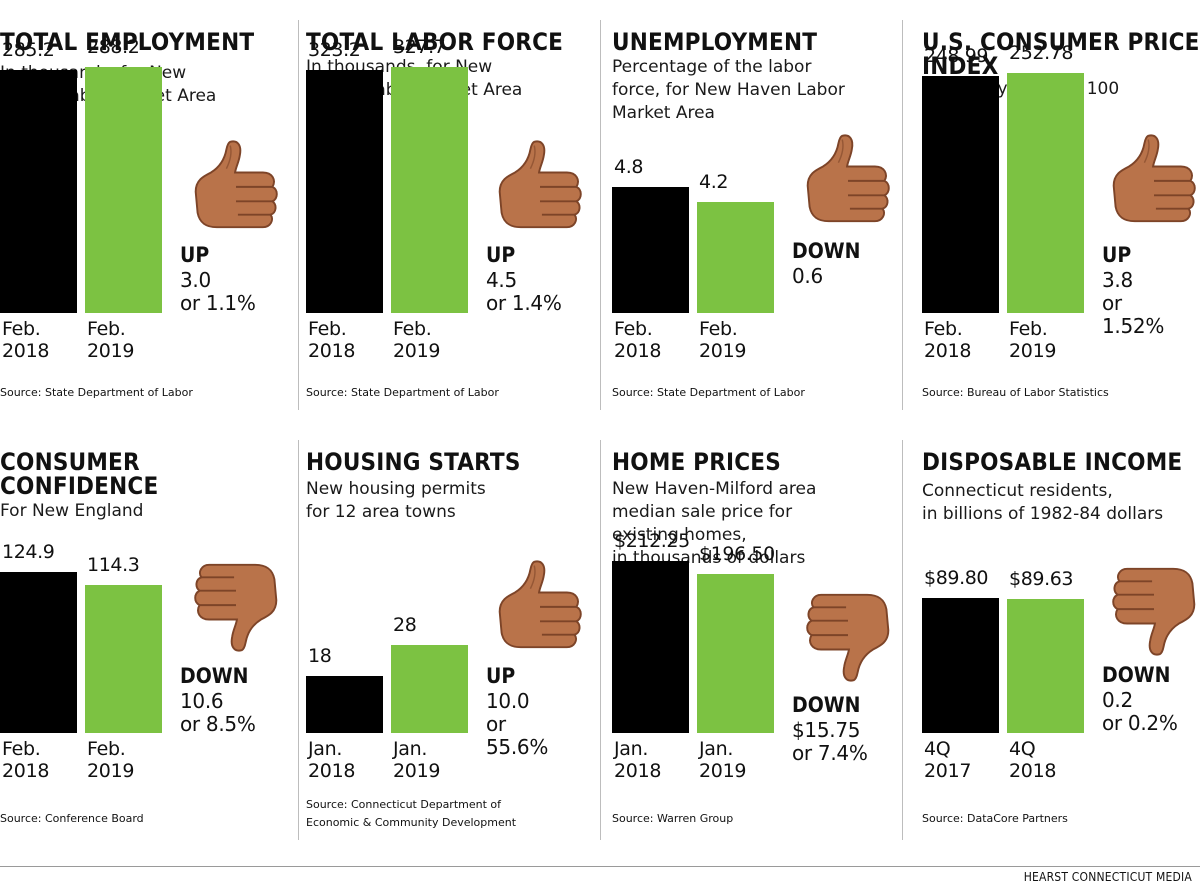 The image size is (1200, 889). What do you see at coordinates (737, 554) in the screenshot?
I see `data-label: $196.50` at bounding box center [737, 554].